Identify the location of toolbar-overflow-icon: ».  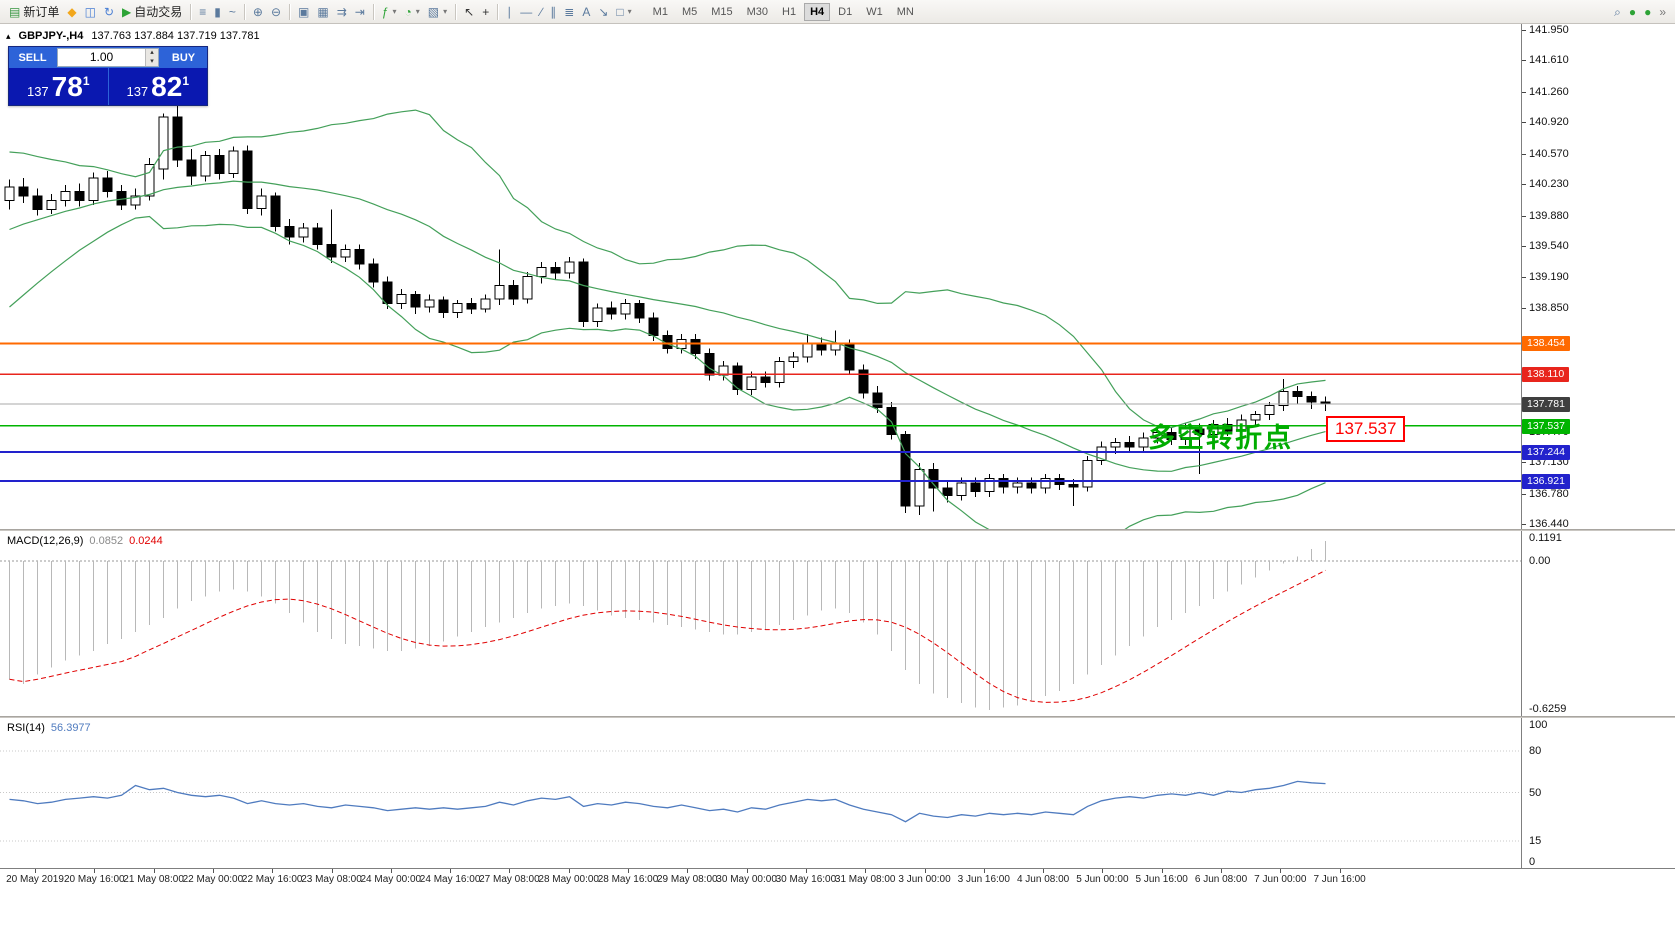
(1662, 12).